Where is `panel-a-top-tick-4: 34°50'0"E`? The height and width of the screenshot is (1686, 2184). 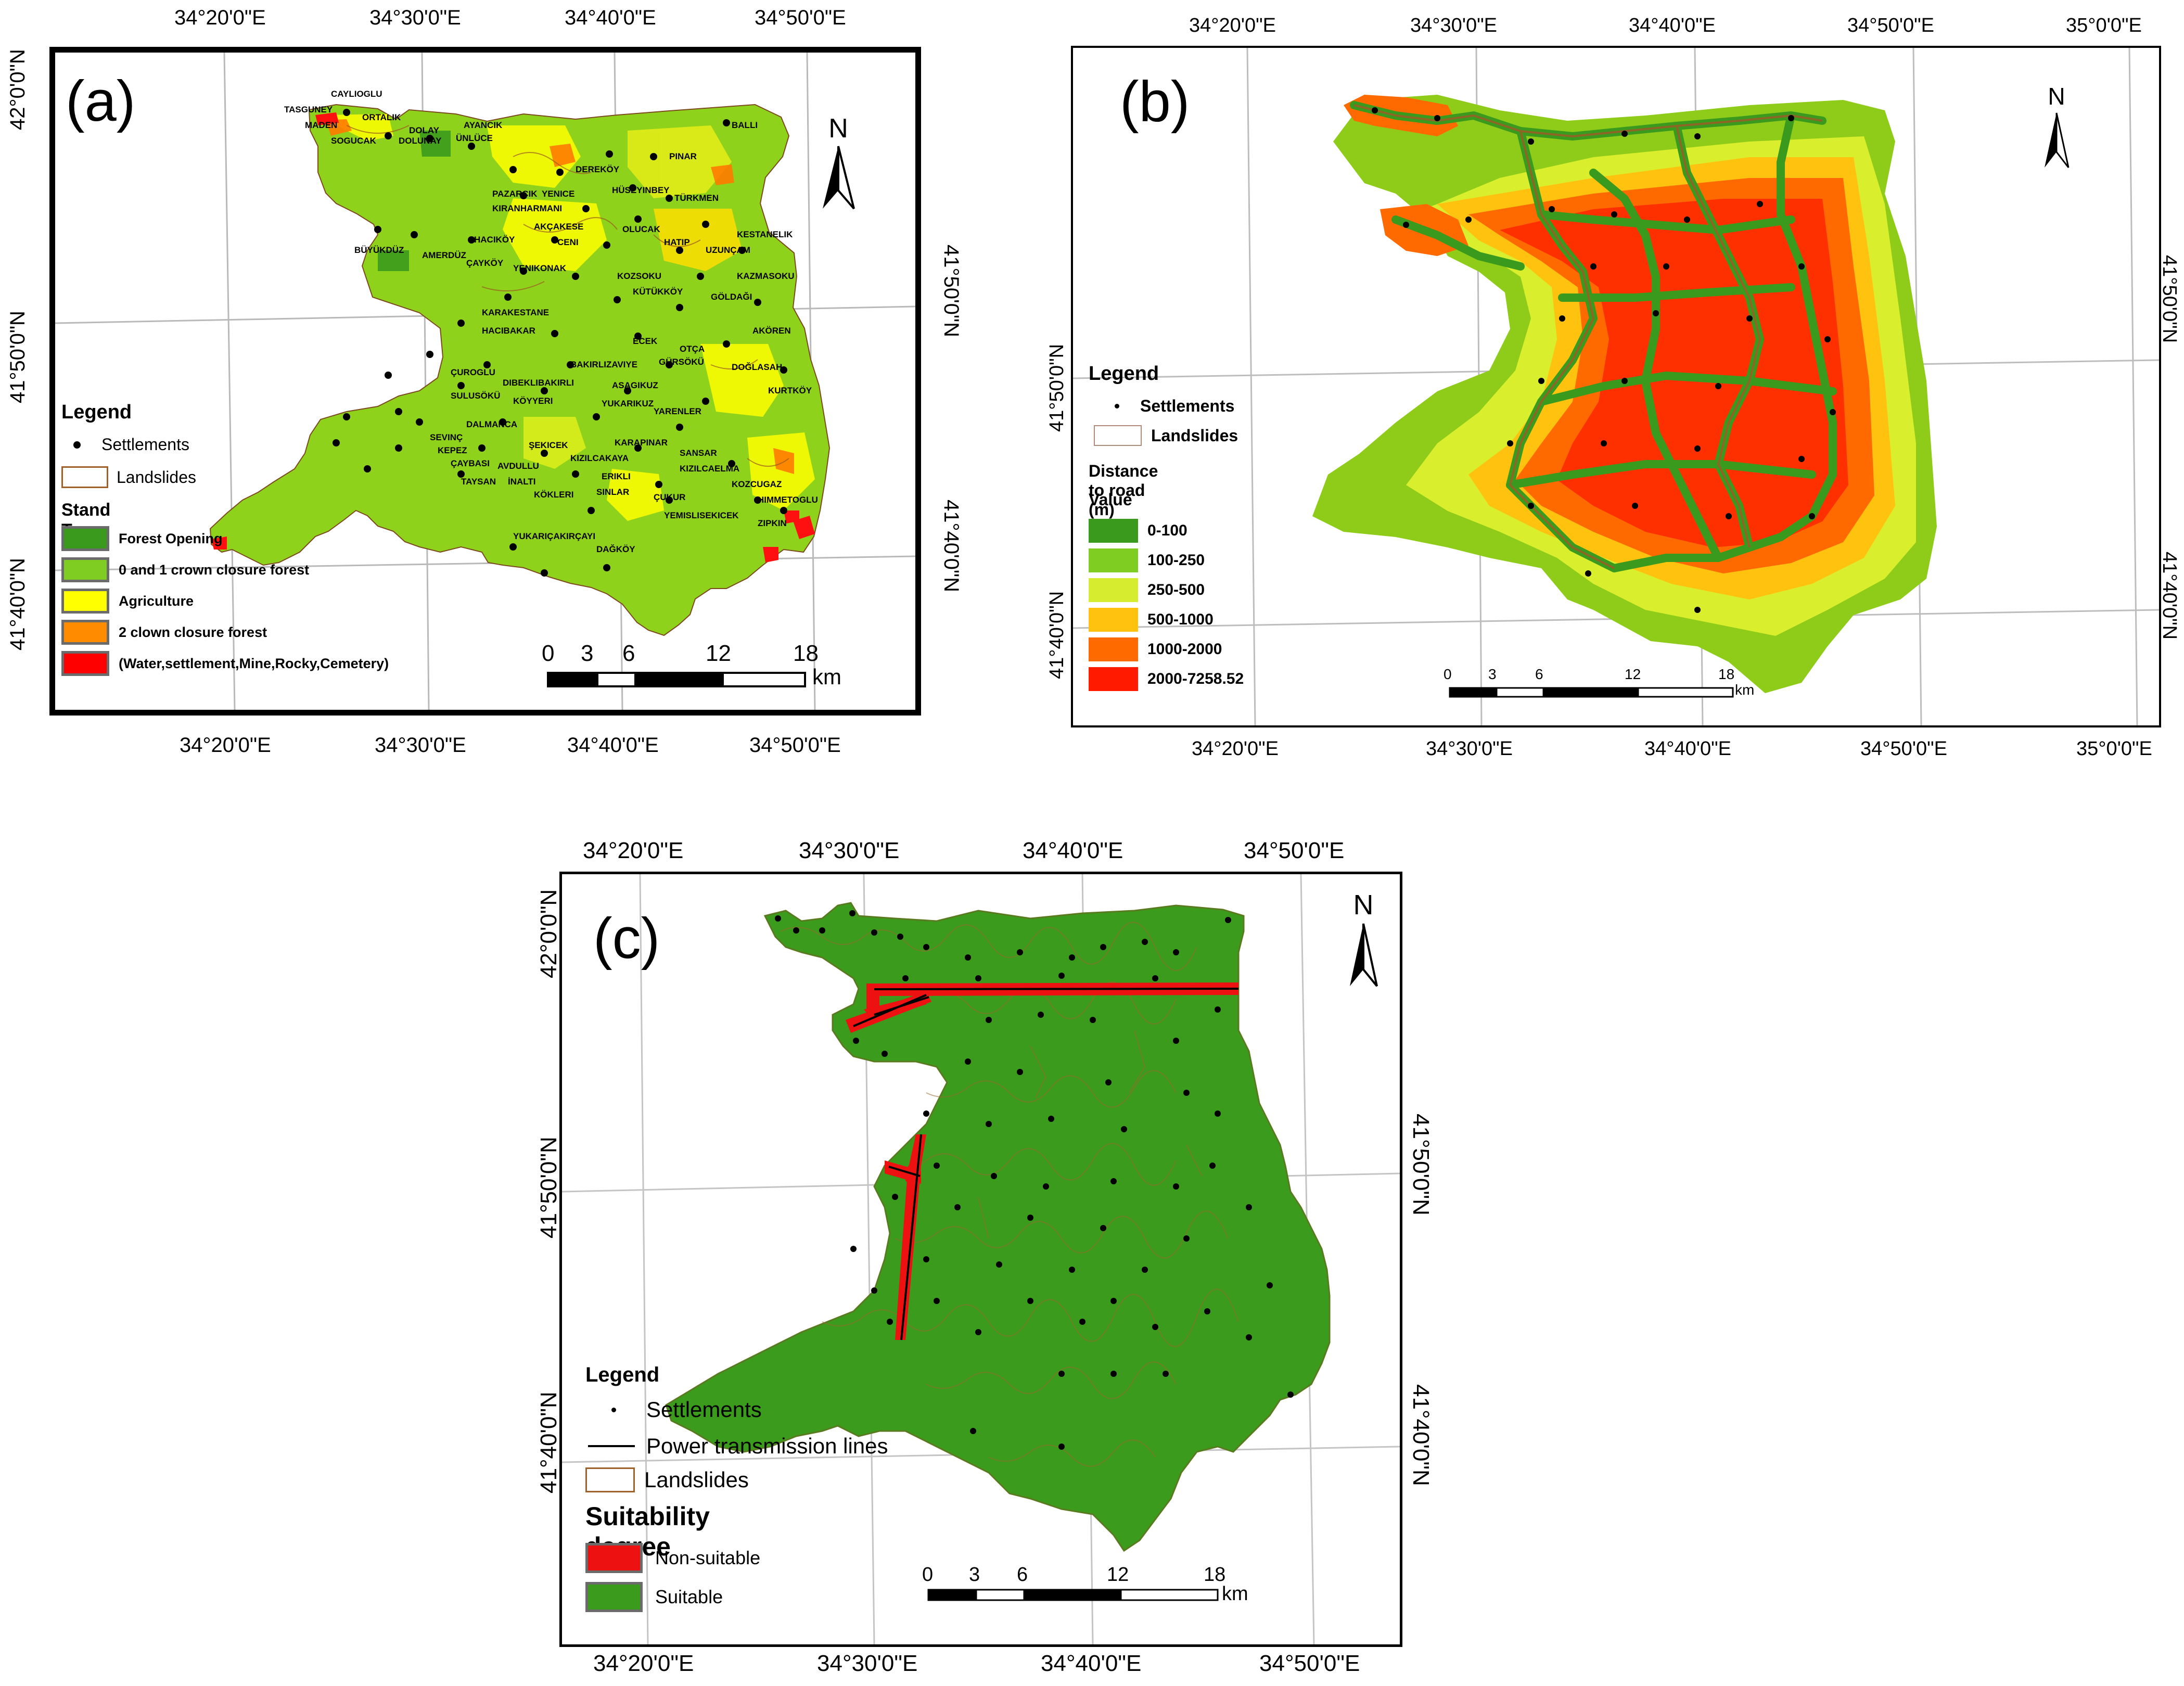
panel-a-top-tick-4: 34°50'0"E is located at coordinates (800, 17).